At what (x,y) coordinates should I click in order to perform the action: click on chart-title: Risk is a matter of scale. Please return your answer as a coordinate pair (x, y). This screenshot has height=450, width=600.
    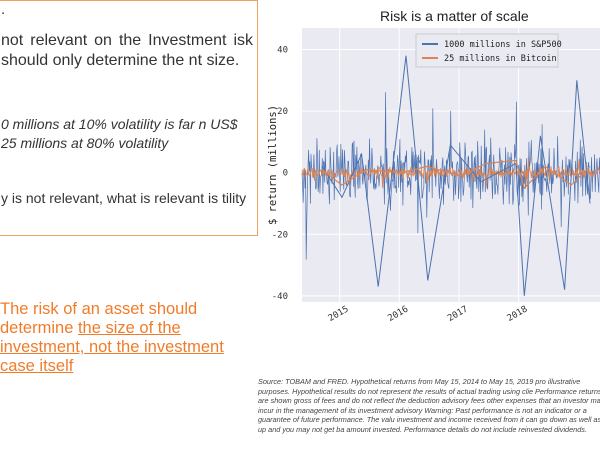
    Looking at the image, I should click on (454, 16).